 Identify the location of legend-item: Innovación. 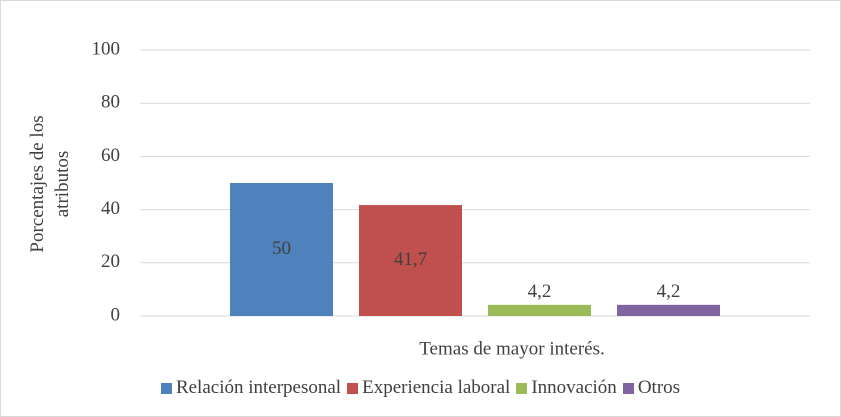
(566, 388).